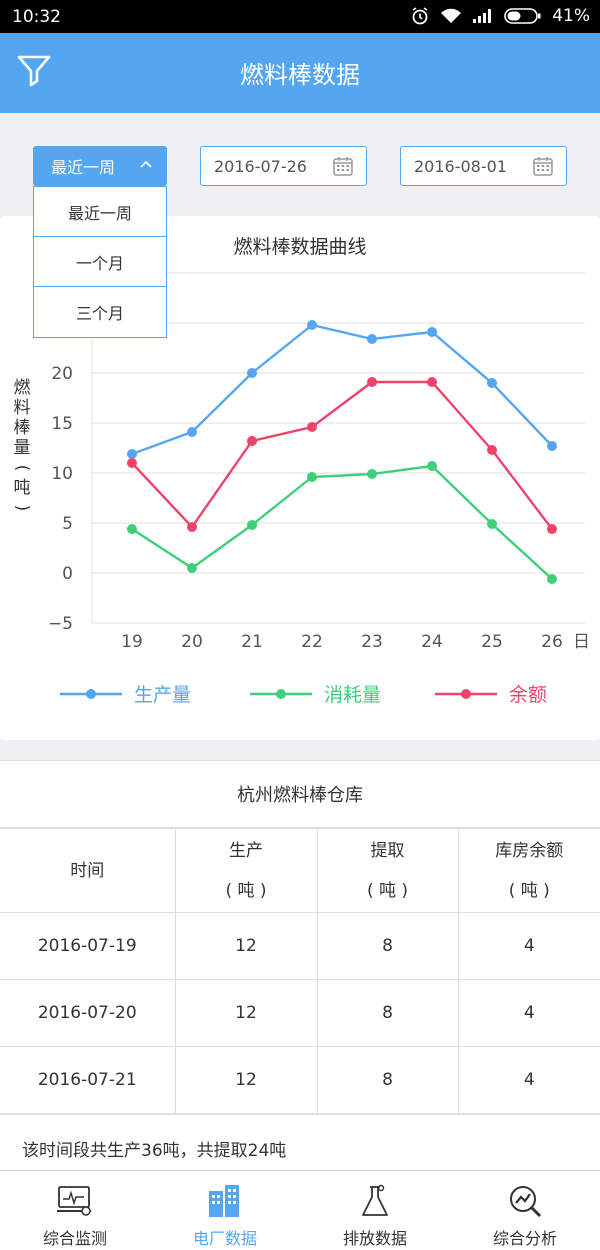 Image resolution: width=600 pixels, height=1250 pixels. Describe the element at coordinates (528, 870) in the screenshot. I see `header-balance: 库房余额( 吨 )` at that location.